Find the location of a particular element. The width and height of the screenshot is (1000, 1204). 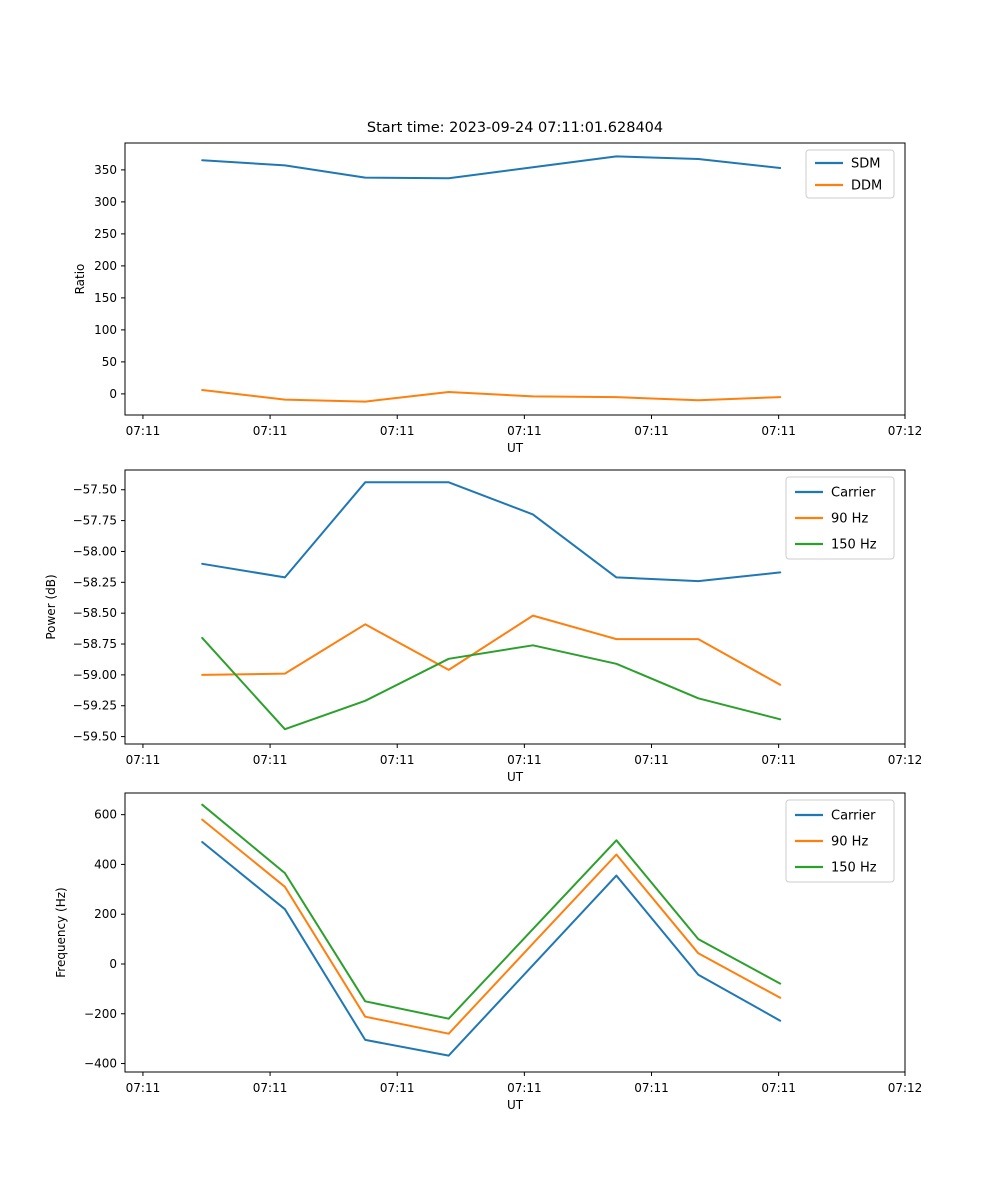

y-tick-label: 350 is located at coordinates (105, 170).